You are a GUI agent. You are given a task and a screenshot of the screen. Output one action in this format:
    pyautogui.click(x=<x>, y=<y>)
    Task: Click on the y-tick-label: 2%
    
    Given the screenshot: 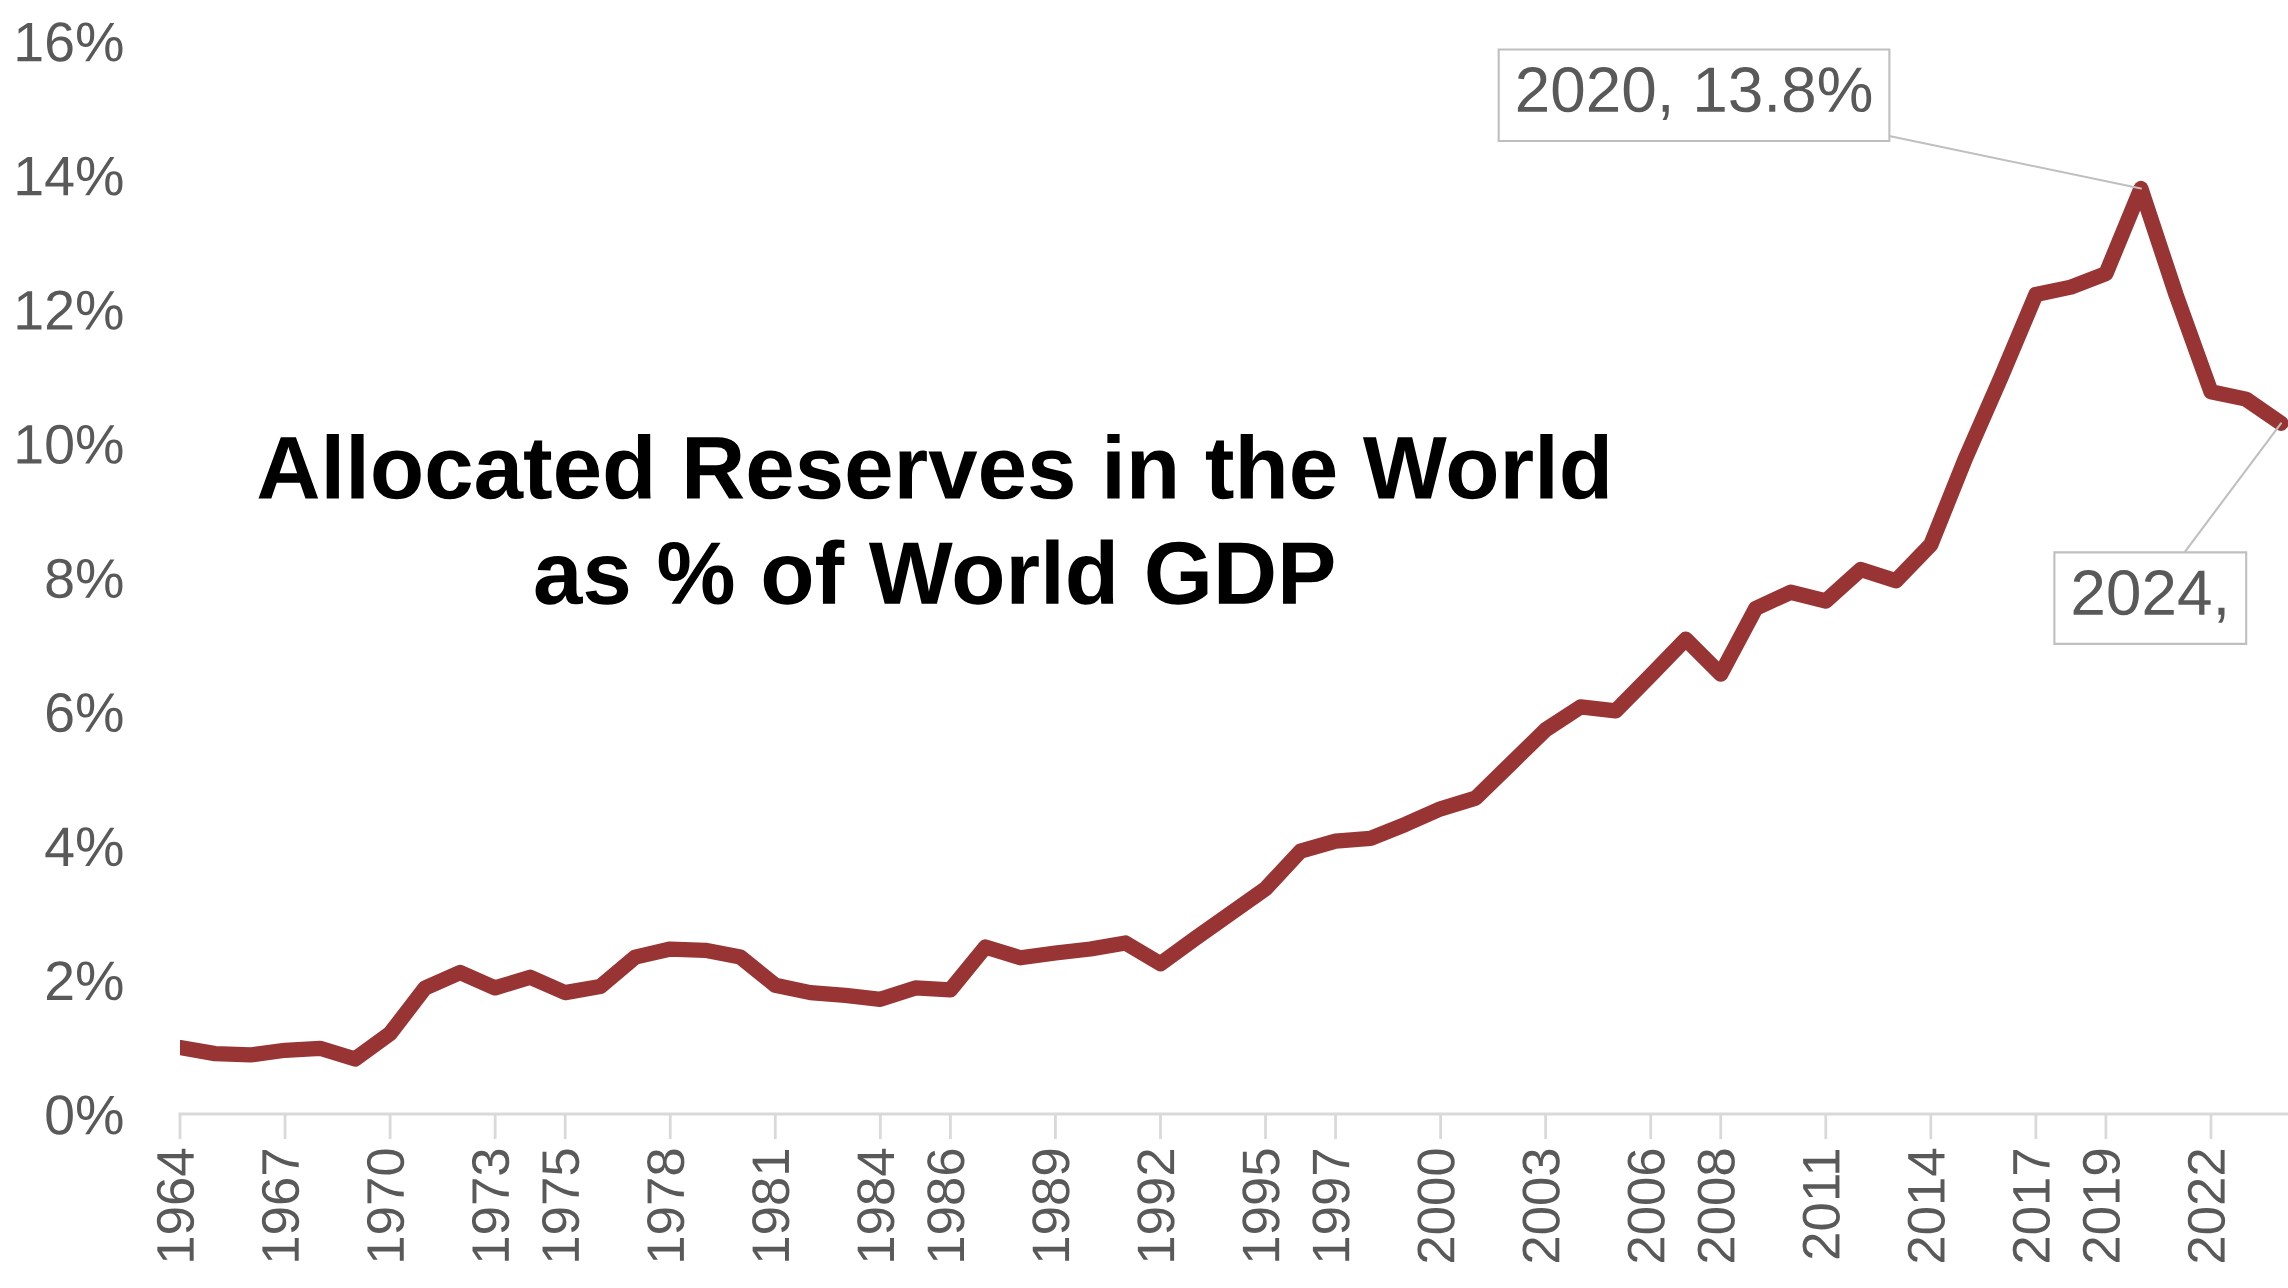 What is the action you would take?
    pyautogui.click(x=84, y=981)
    